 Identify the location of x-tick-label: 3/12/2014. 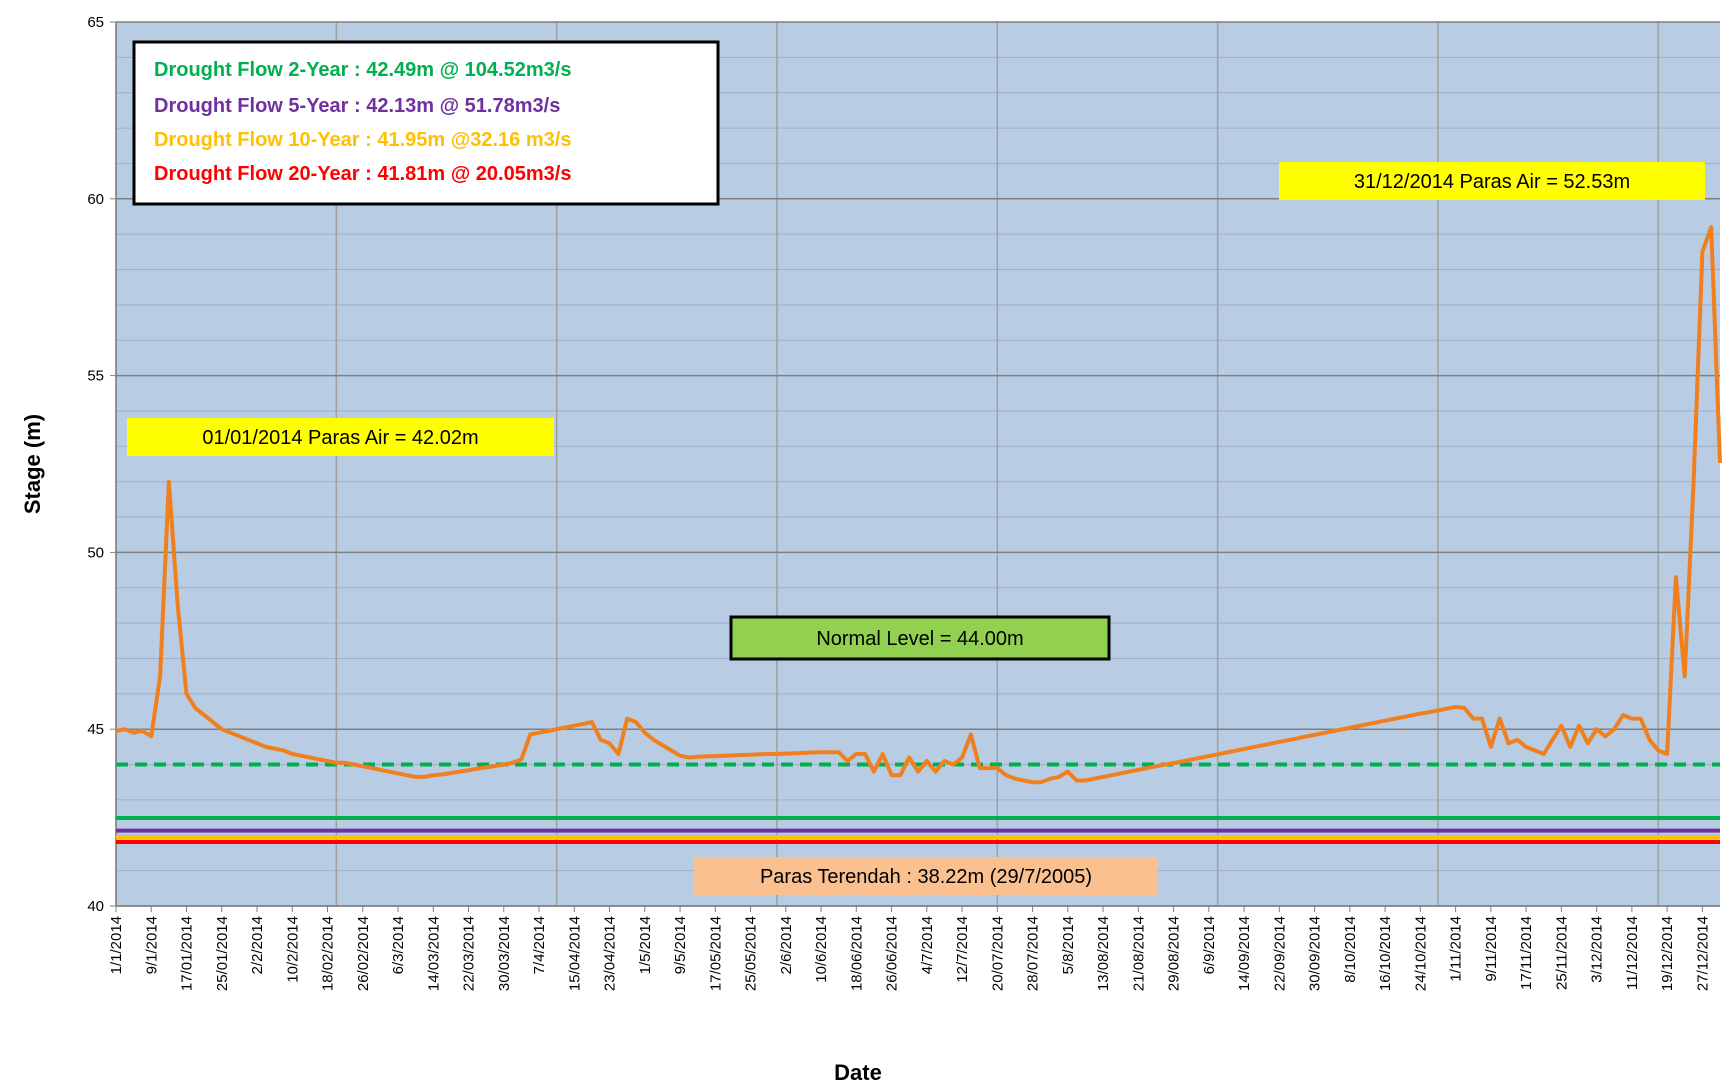
(1597, 949).